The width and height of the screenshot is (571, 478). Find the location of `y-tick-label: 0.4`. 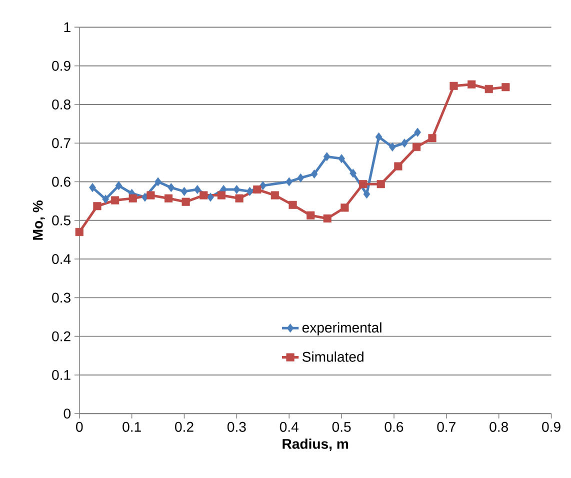

y-tick-label: 0.4 is located at coordinates (61, 259).